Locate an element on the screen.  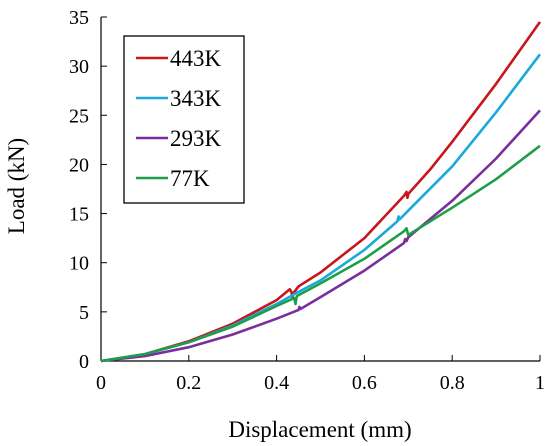
legend-label-77K: 77K is located at coordinates (190, 178).